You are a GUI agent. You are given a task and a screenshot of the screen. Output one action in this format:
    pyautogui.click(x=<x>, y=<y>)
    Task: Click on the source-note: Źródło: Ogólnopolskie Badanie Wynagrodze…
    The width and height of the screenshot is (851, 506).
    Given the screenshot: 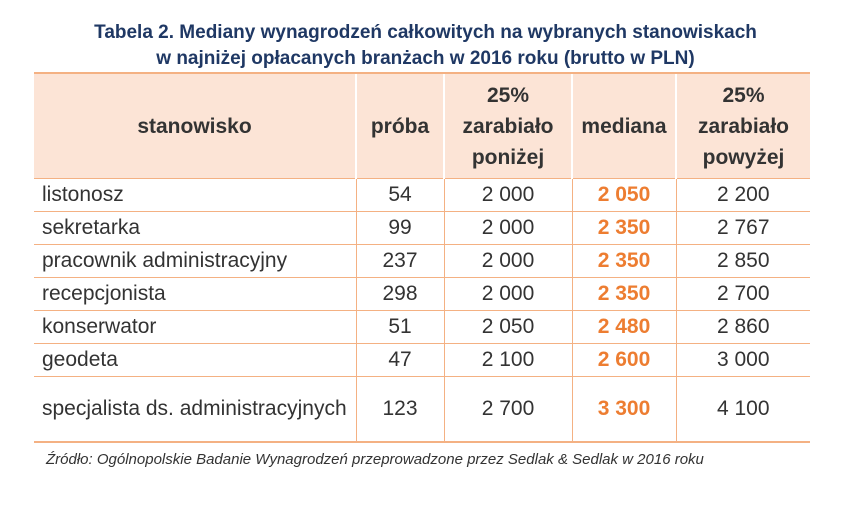 What is the action you would take?
    pyautogui.click(x=375, y=459)
    